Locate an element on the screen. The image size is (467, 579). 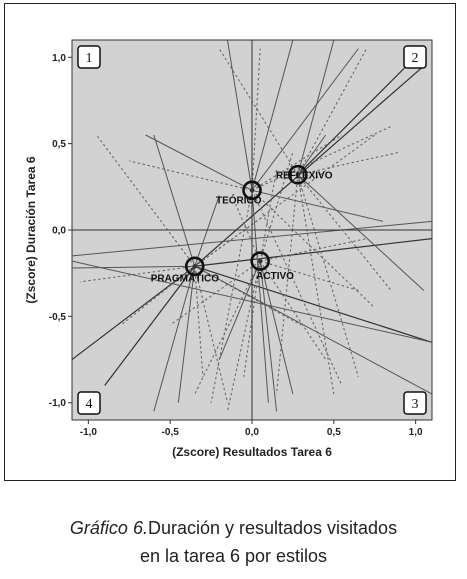
caption-title: Duración y resultados visitados is located at coordinates (272, 528).